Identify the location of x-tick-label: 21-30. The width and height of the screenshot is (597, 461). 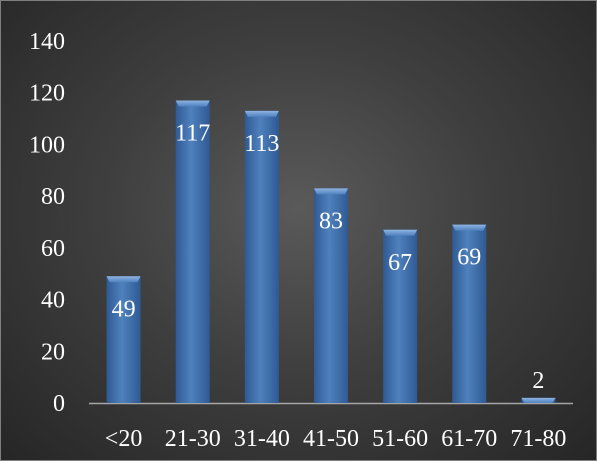
(193, 439).